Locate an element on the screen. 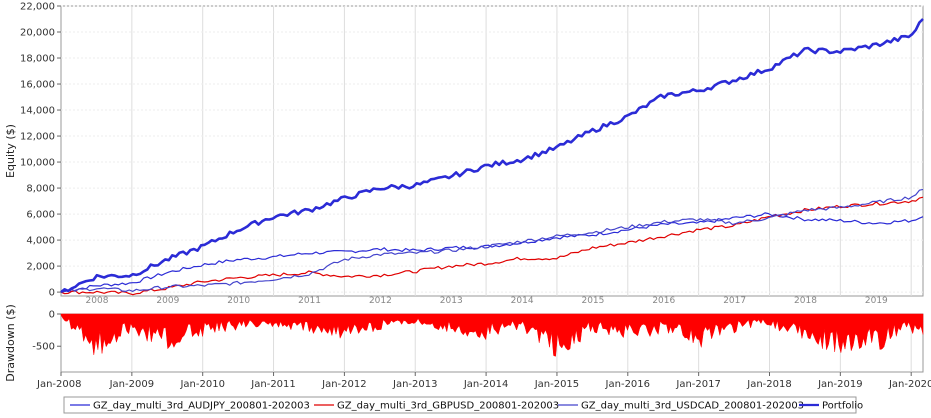 This screenshot has width=931, height=418. drawdown-x-tick-label: Jan-2012 is located at coordinates (343, 384).